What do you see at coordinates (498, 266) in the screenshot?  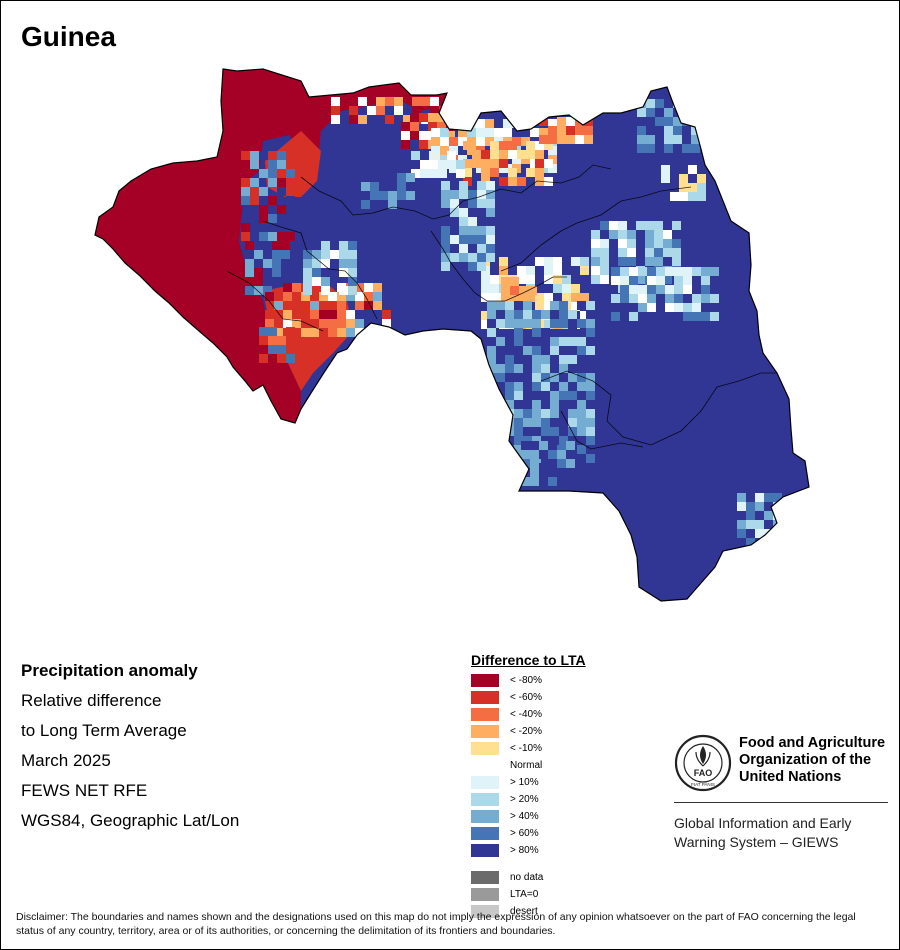 I see `region-boundary-center` at bounding box center [498, 266].